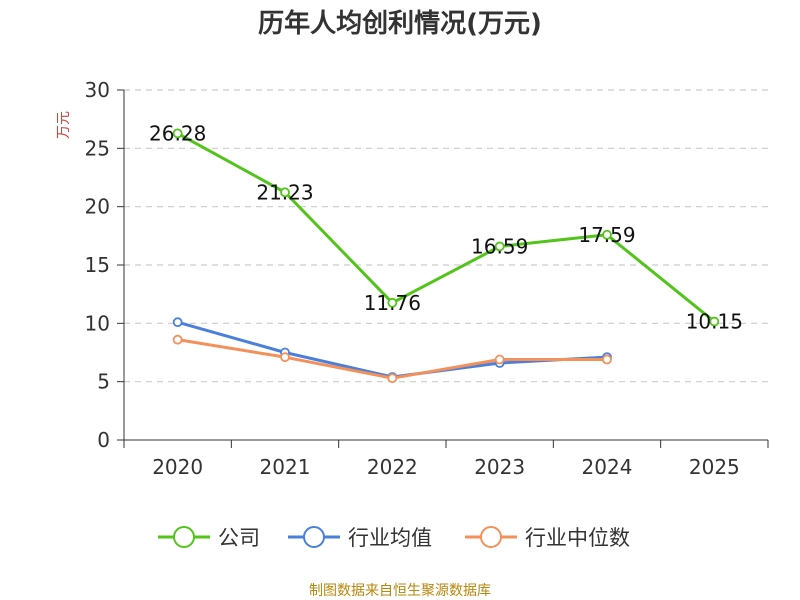 The image size is (800, 600). What do you see at coordinates (97, 90) in the screenshot?
I see `y-tick-label: 30` at bounding box center [97, 90].